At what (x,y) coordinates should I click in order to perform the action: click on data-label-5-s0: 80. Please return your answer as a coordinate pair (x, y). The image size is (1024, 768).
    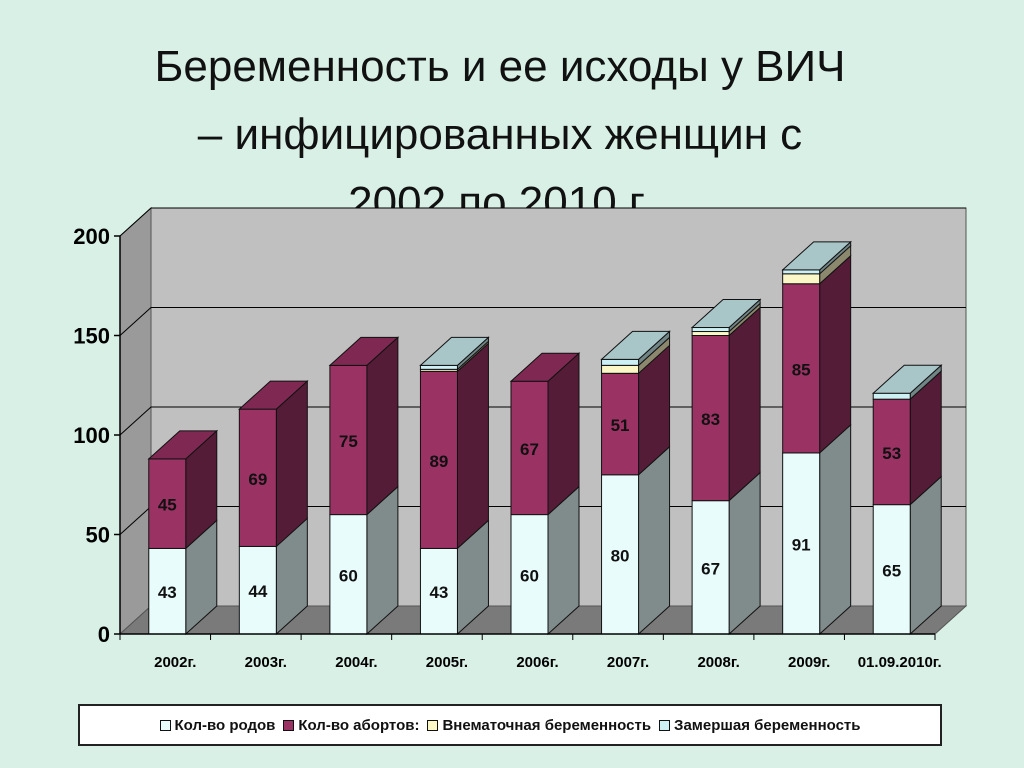
    Looking at the image, I should click on (620, 555).